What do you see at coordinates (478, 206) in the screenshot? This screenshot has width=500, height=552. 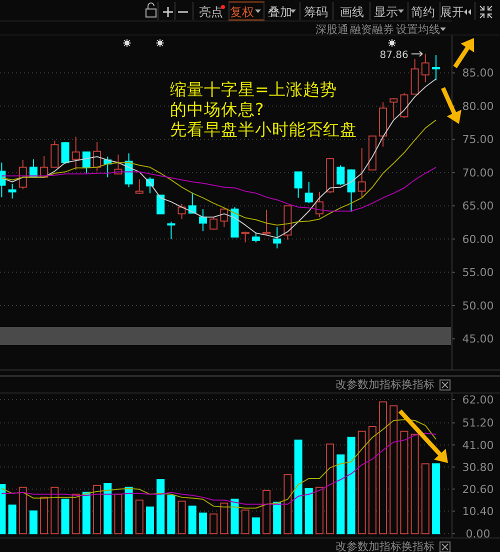 I see `y-tick-label: 65.00` at bounding box center [478, 206].